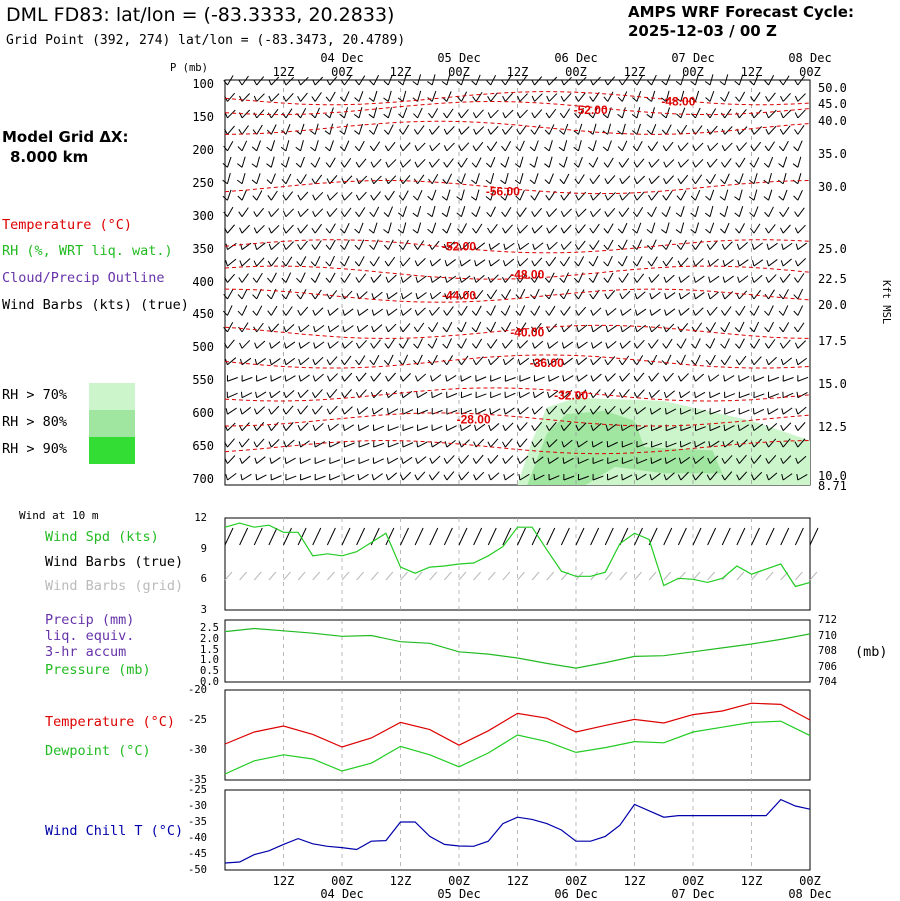 The height and width of the screenshot is (901, 900). I want to click on top-hour-1: 00Z, so click(342, 72).